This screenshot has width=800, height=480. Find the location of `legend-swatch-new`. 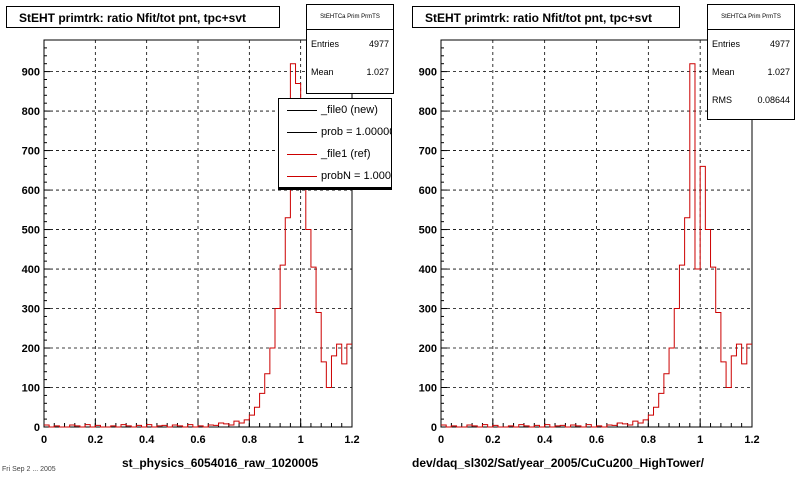

legend-swatch-new is located at coordinates (302, 110).